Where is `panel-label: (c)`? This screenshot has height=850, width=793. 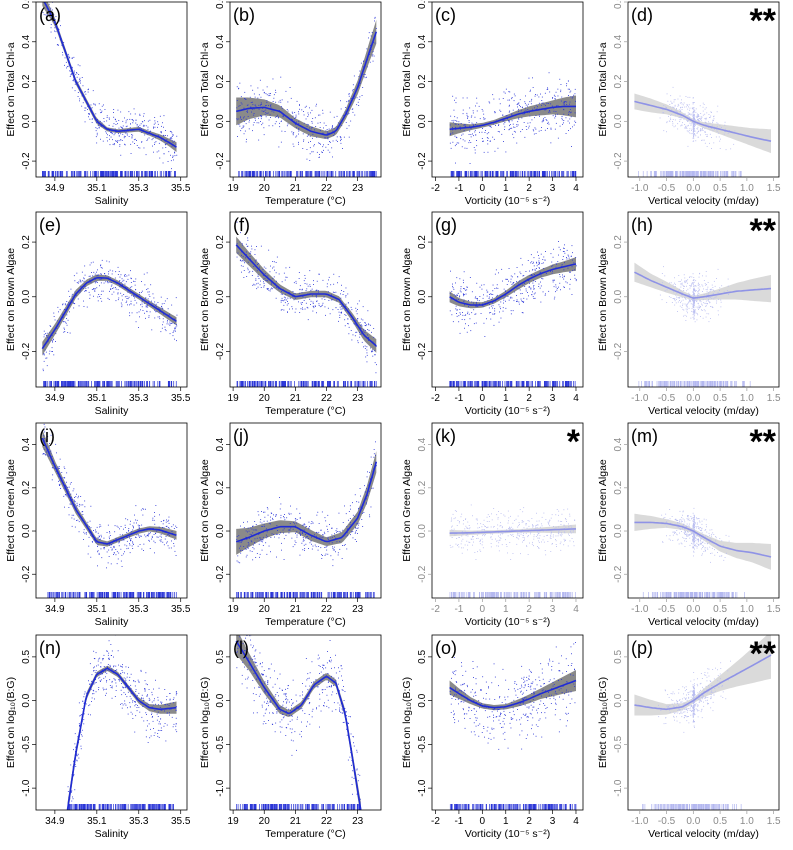 panel-label: (c) is located at coordinates (445, 15).